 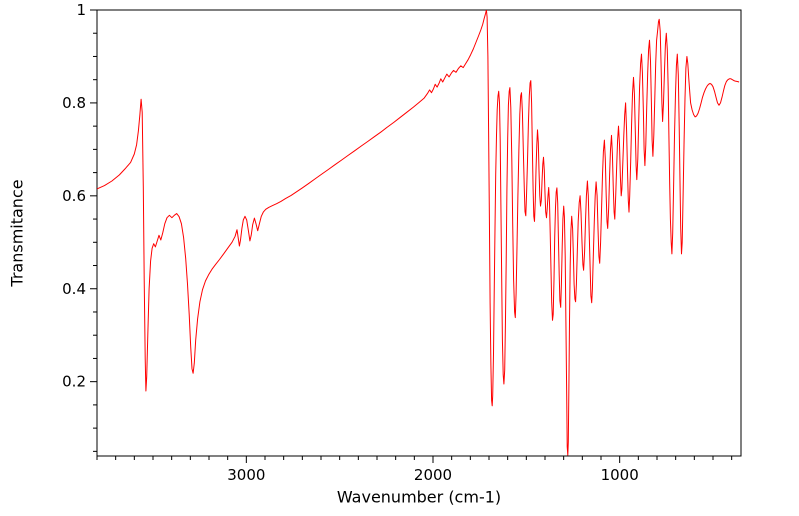 What do you see at coordinates (17, 233) in the screenshot?
I see `y-axis-label: Transmitance` at bounding box center [17, 233].